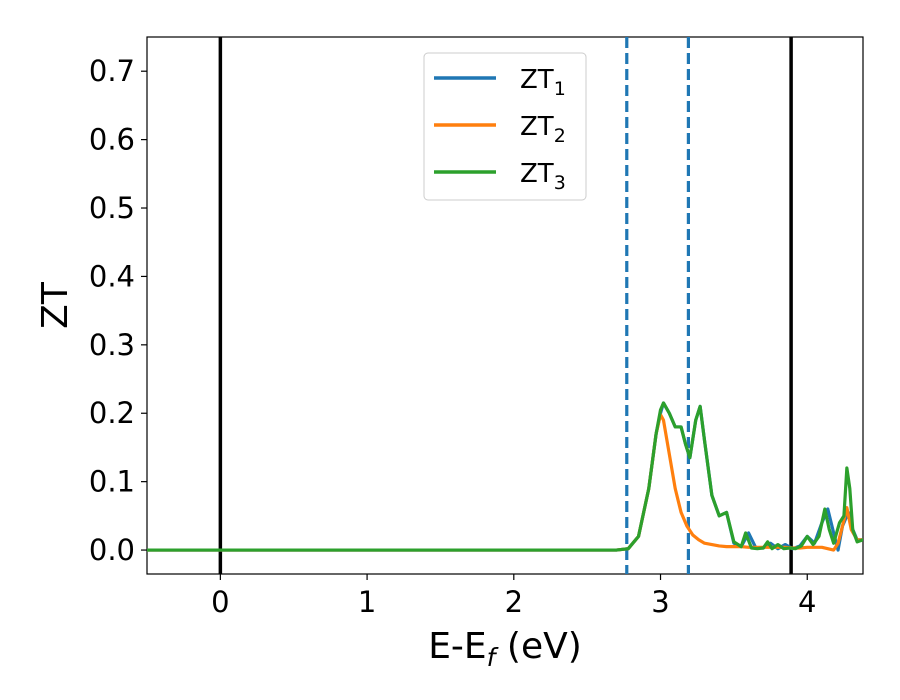 The width and height of the screenshot is (900, 700). What do you see at coordinates (543, 176) in the screenshot?
I see `legend-label: ZT3` at bounding box center [543, 176].